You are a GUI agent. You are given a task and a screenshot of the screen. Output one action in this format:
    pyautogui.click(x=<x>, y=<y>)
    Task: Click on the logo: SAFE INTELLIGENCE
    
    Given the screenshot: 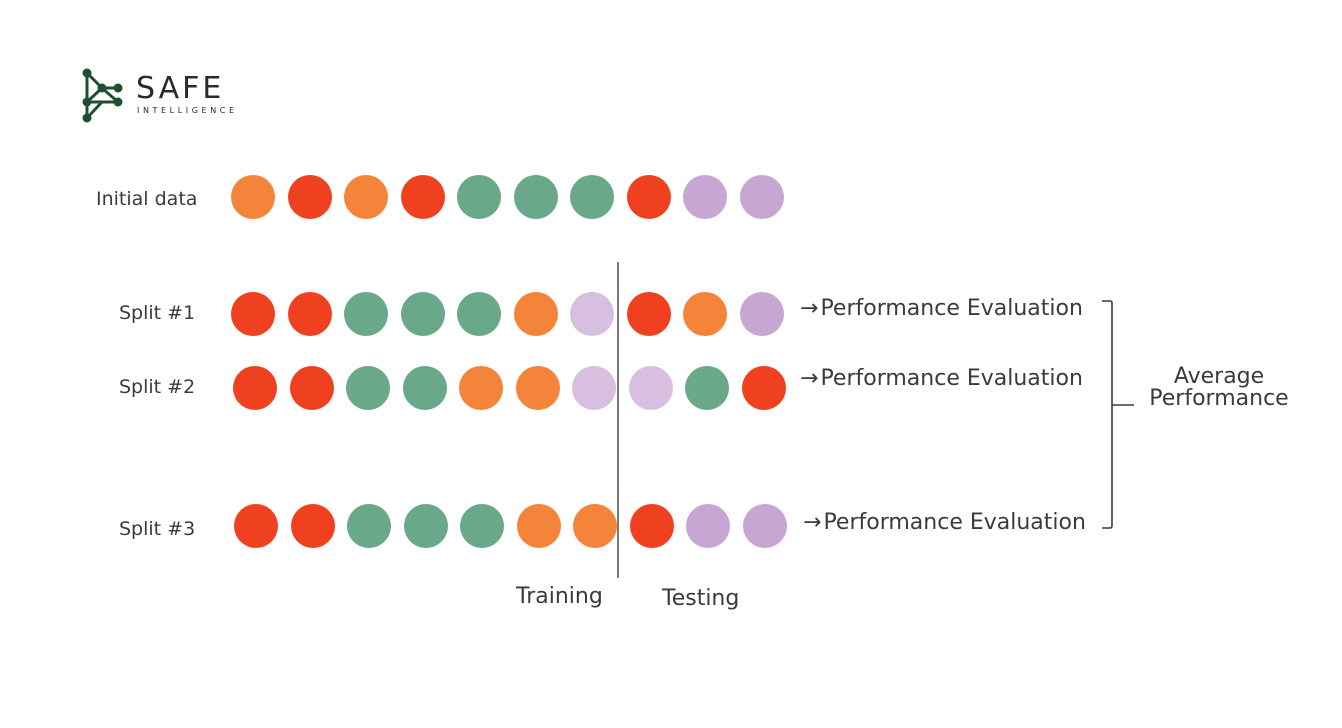 What is the action you would take?
    pyautogui.click(x=175, y=97)
    